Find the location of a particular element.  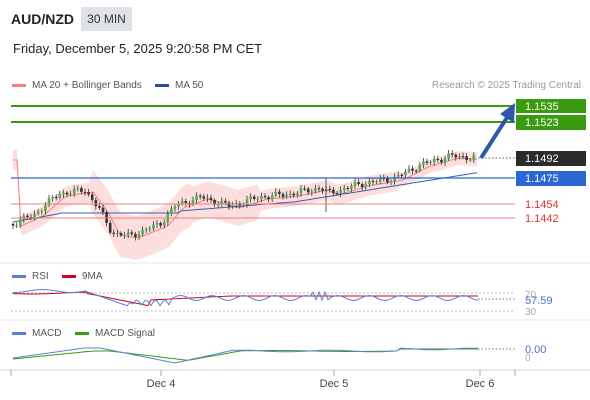

macd-zero-label: 0 is located at coordinates (528, 358).